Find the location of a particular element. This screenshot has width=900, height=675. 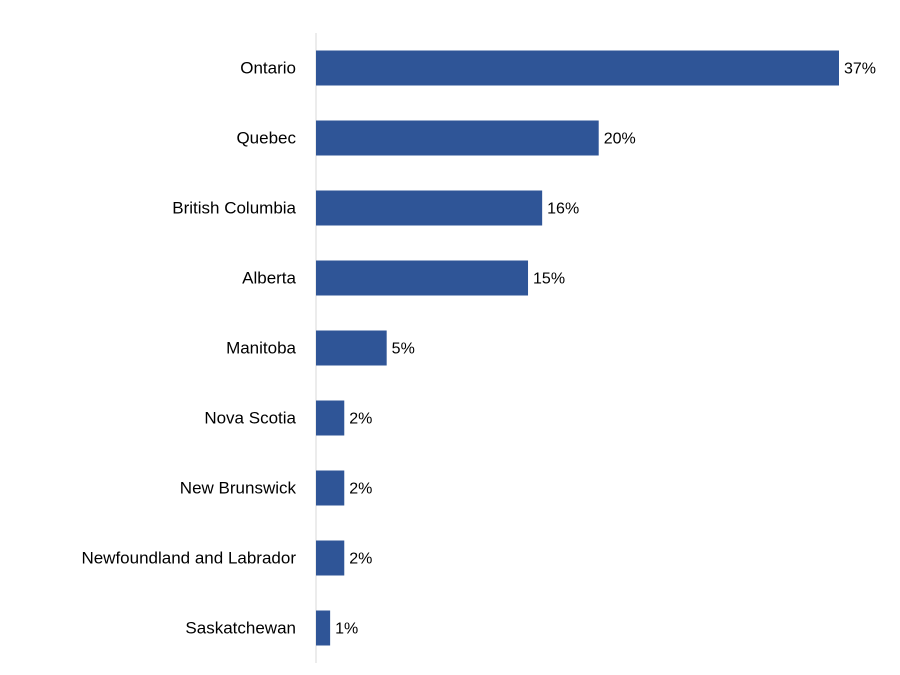

category-label-british-columbia: British Columbia is located at coordinates (234, 208).